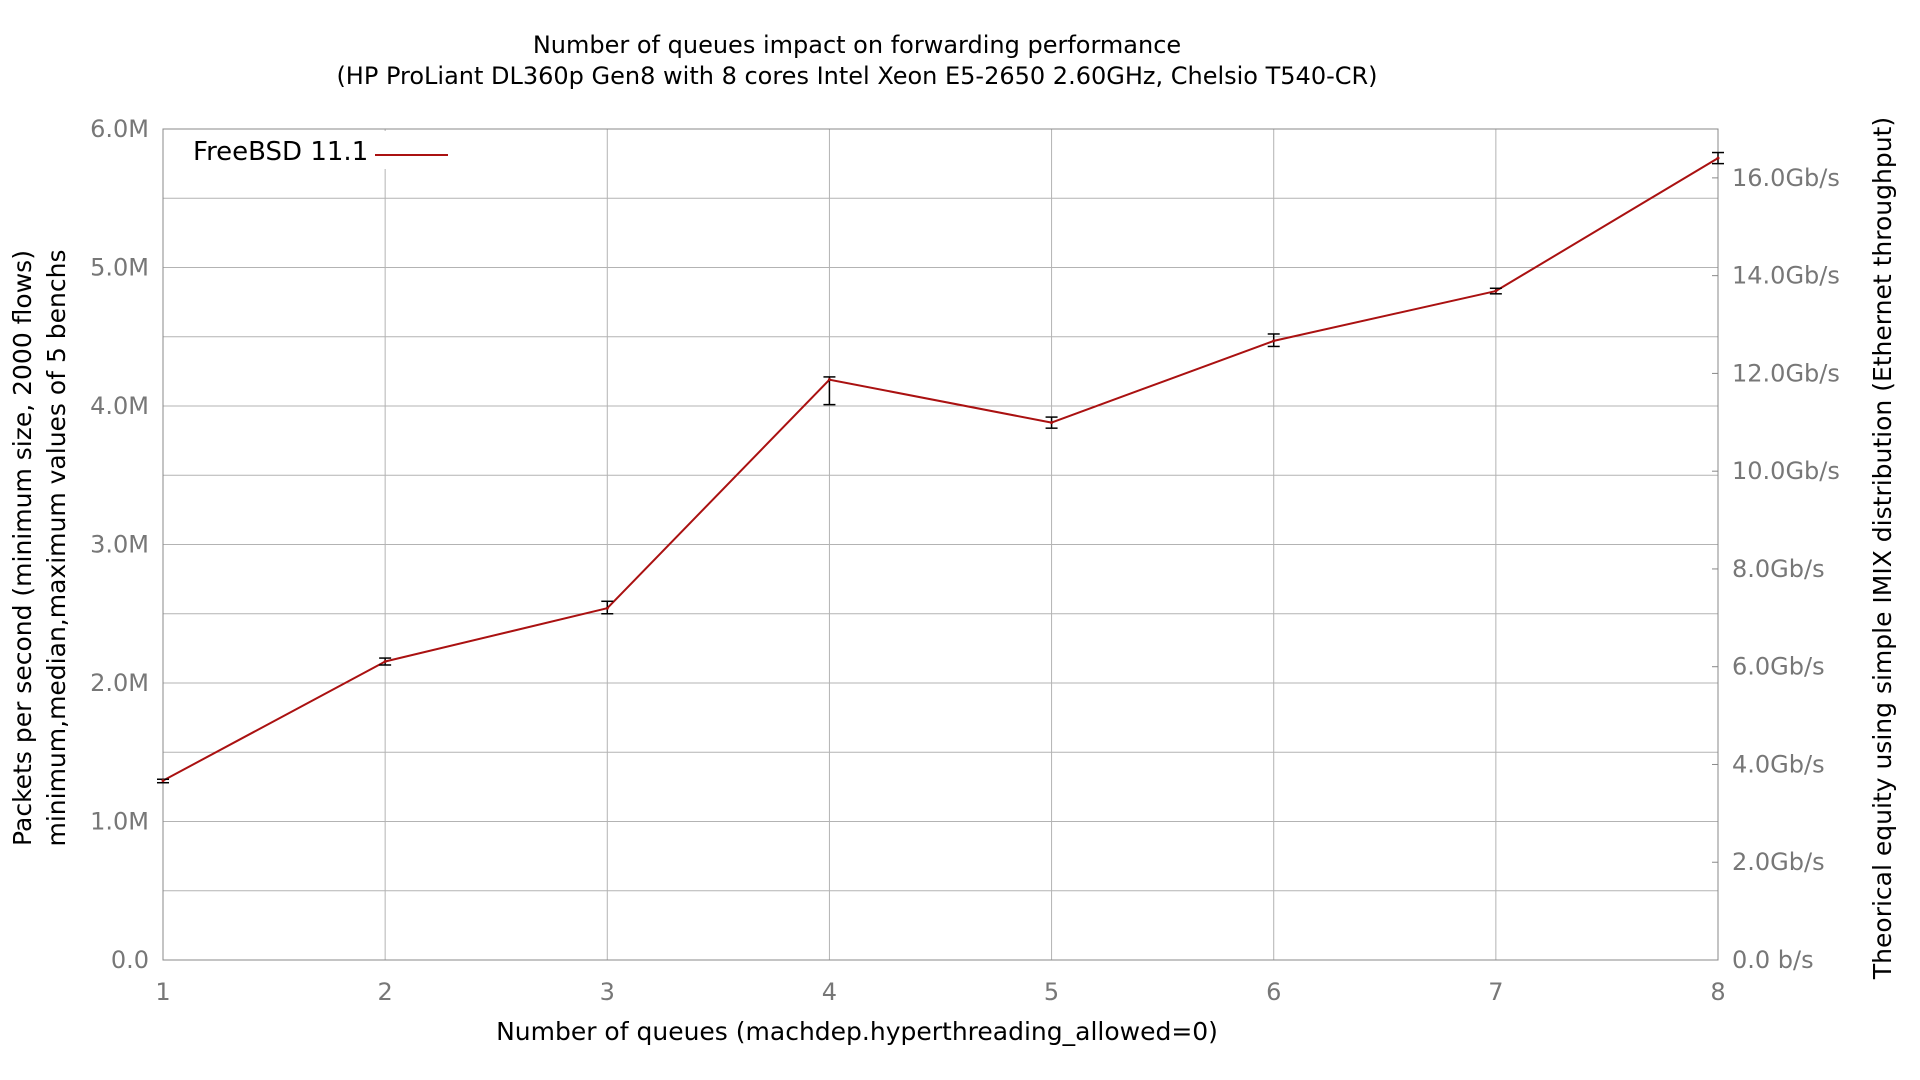 This screenshot has height=1080, width=1920. Describe the element at coordinates (940, 992) in the screenshot. I see `x-axis: 1 2 3 4 5 6 7 8` at that location.